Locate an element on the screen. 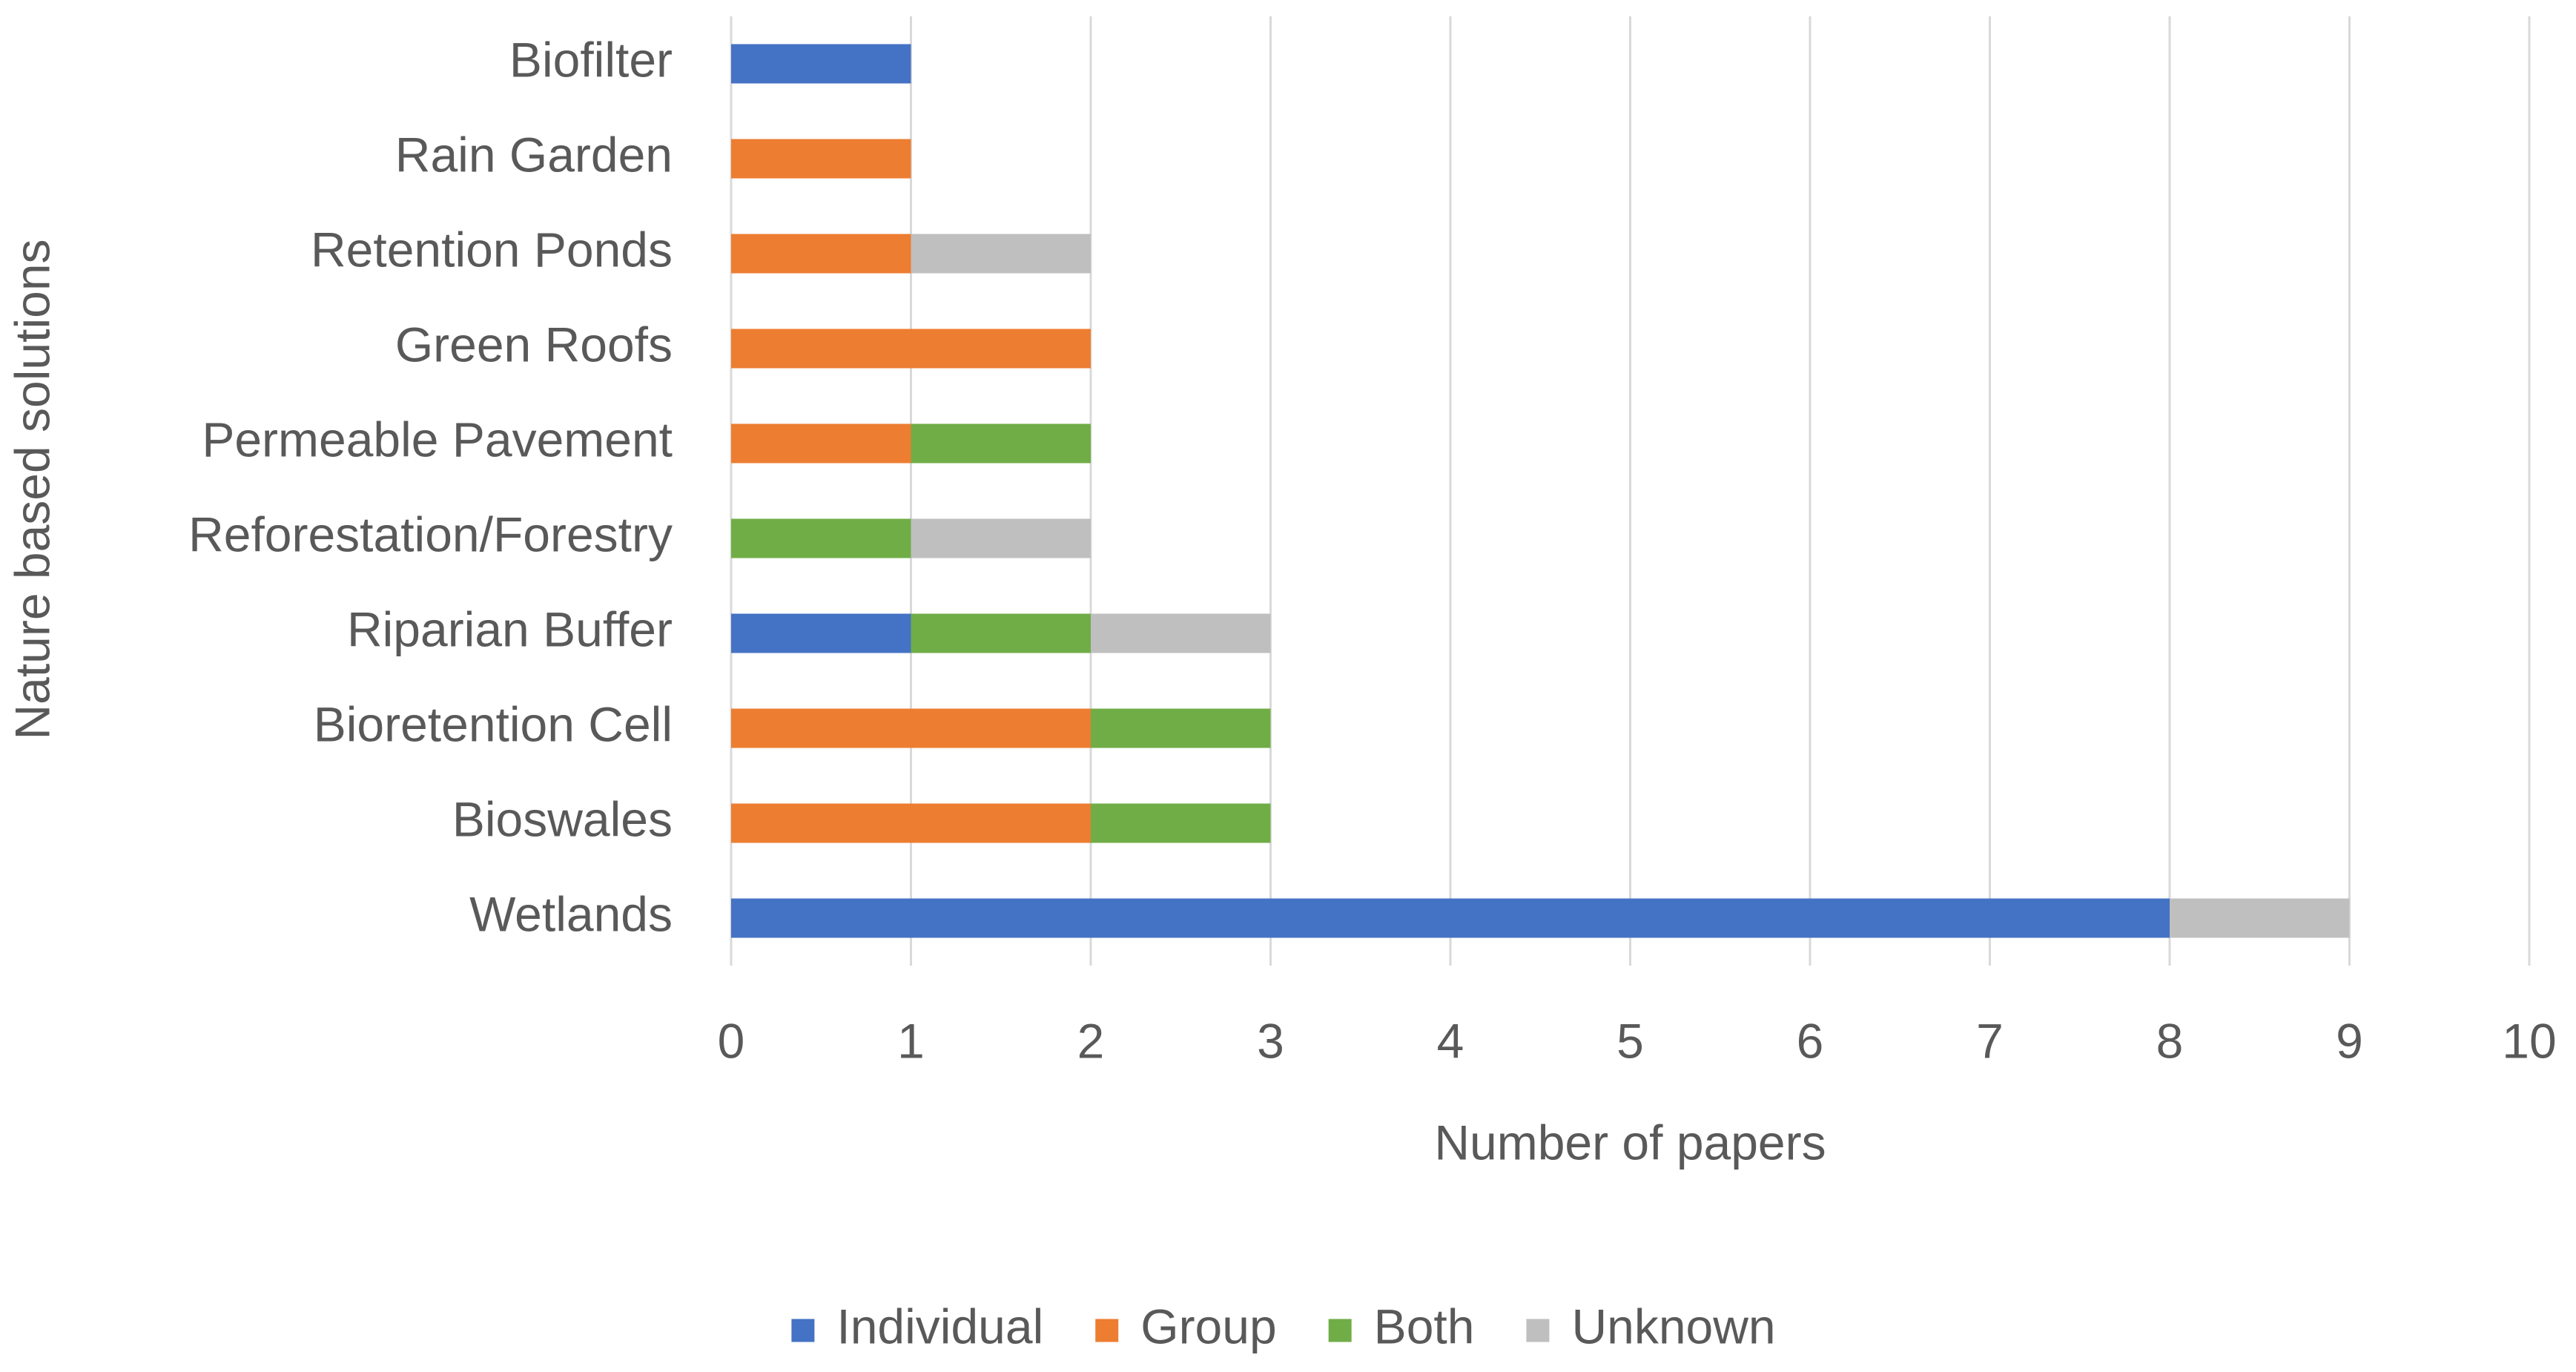 The height and width of the screenshot is (1372, 2576). x-tick-label: 4 is located at coordinates (1450, 1040).